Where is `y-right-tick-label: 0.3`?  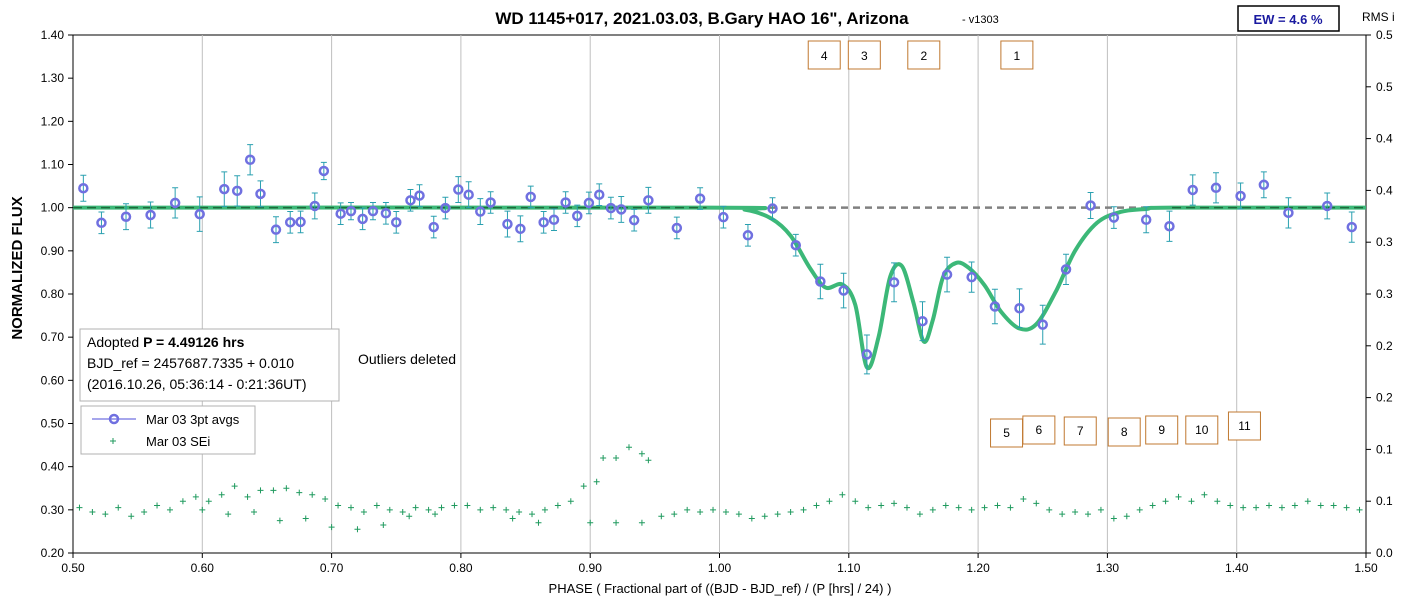
y-right-tick-label: 0.3 is located at coordinates (1384, 294).